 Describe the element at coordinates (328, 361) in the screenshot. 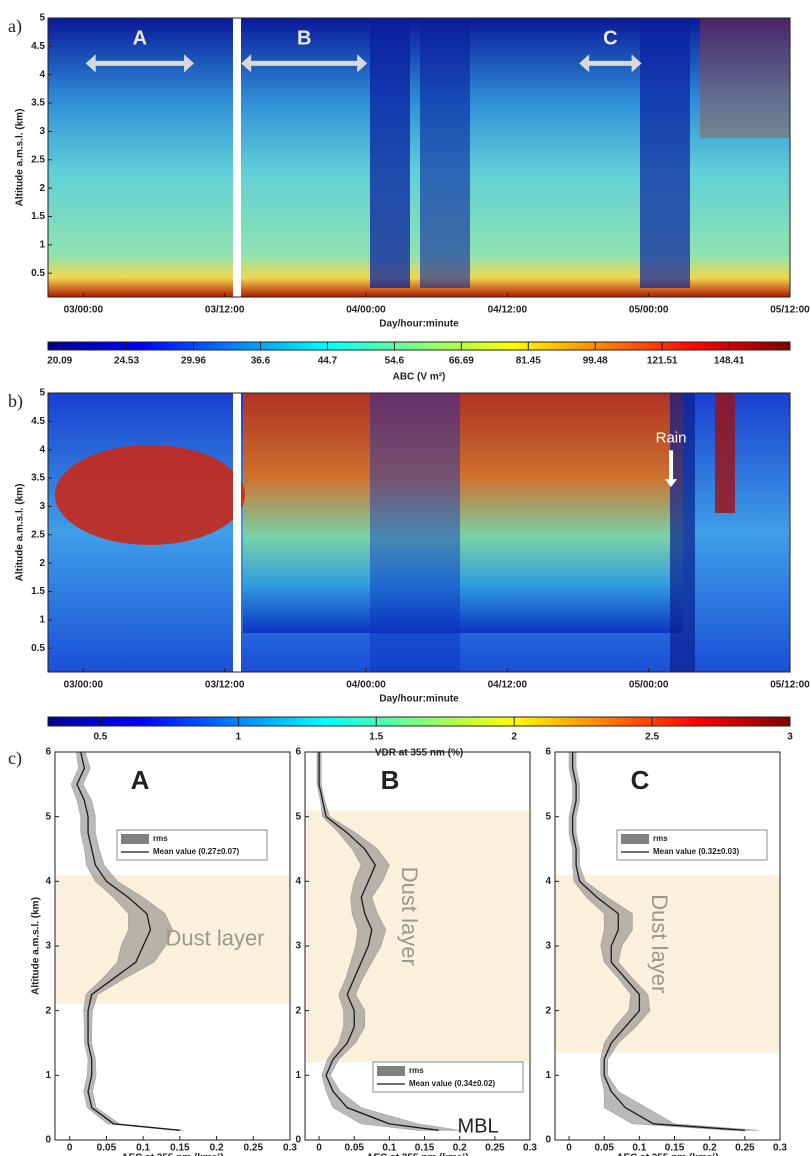

I see `colorbar-tick-label: 44.7` at that location.